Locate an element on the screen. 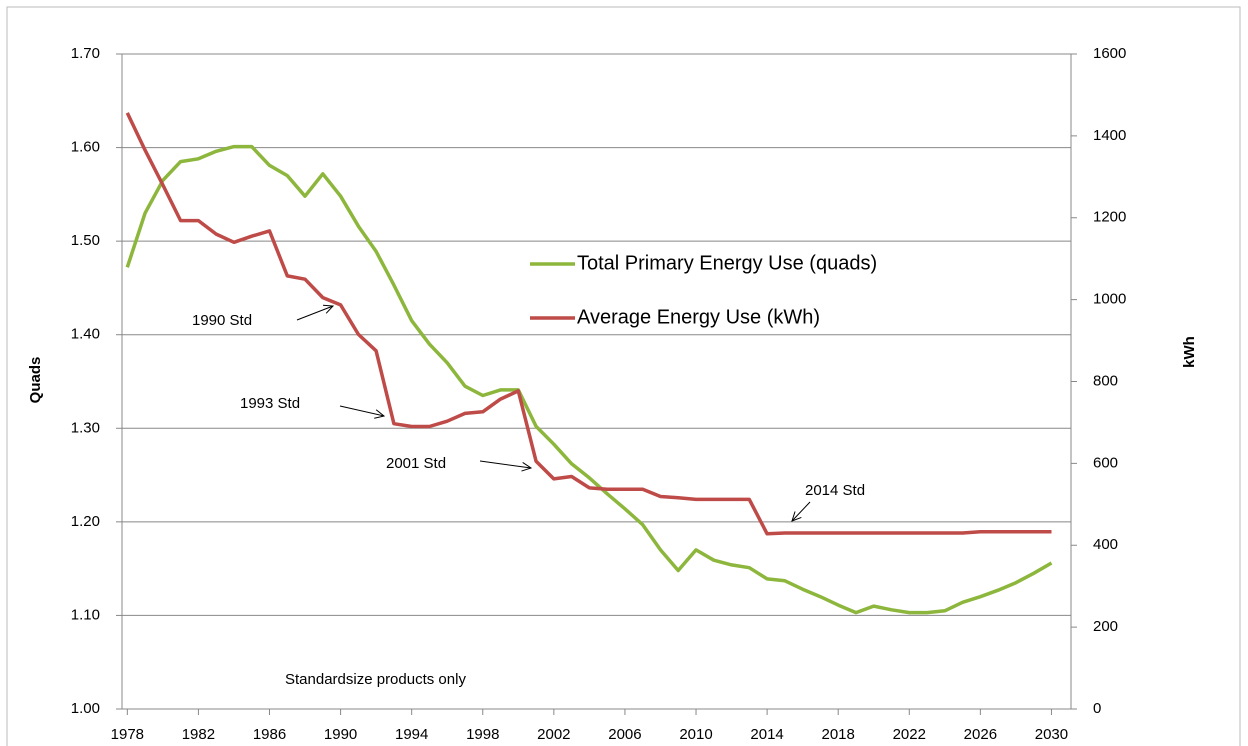  x-tick-label: 2030 is located at coordinates (1051, 734).